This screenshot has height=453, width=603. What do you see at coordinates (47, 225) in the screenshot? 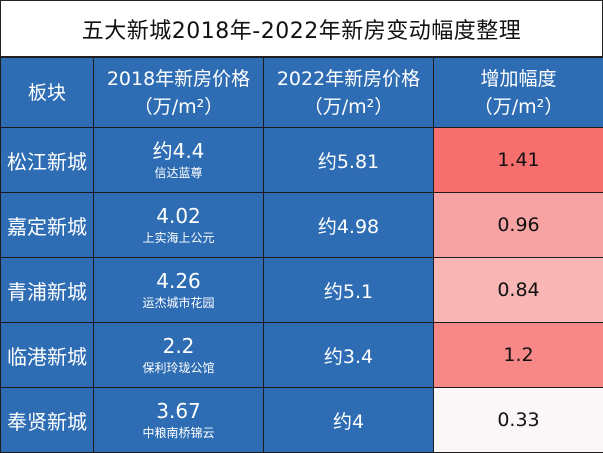
I see `district-name: 嘉定新城` at bounding box center [47, 225].